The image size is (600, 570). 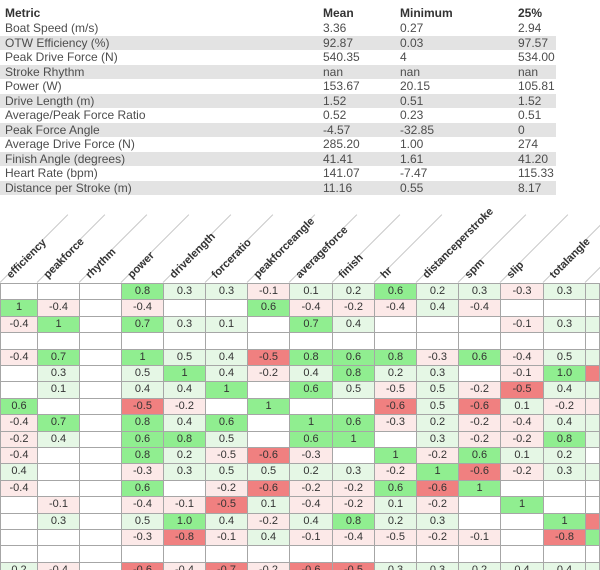 I want to click on heatmap-cell: 0.7, so click(x=311, y=324).